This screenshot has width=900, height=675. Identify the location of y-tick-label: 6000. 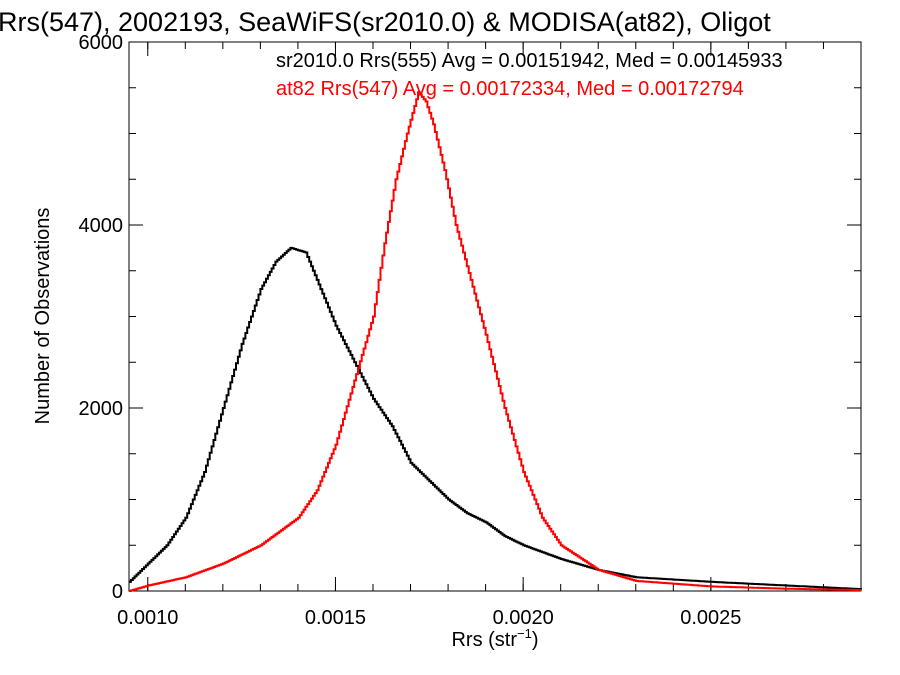
(101, 43).